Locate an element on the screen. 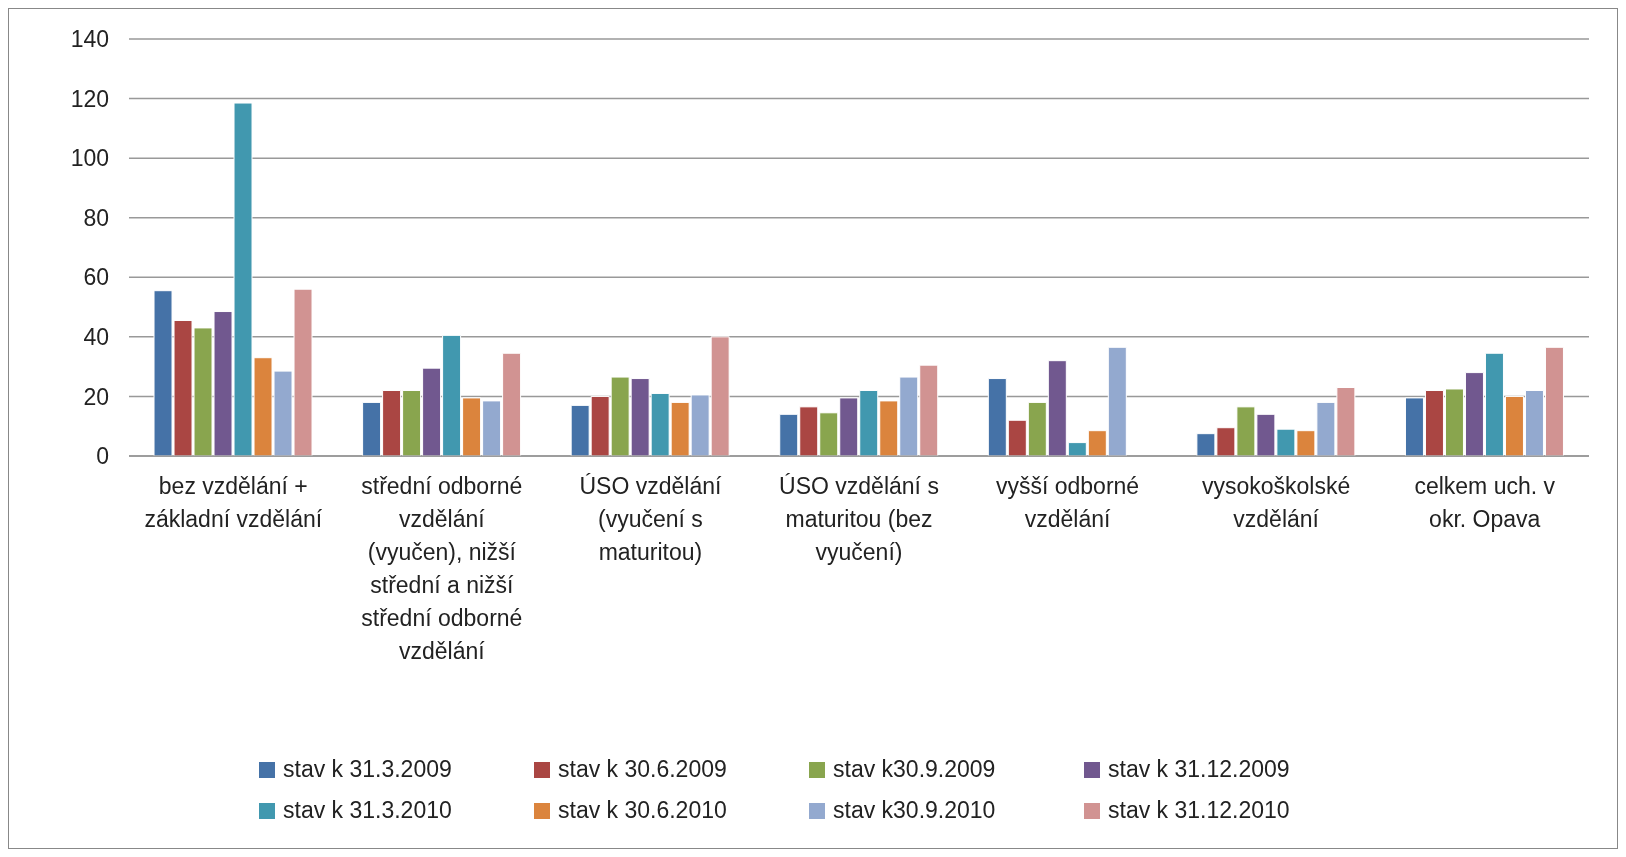 Image resolution: width=1626 pixels, height=857 pixels. legend-label: stav k 31.3.2010 is located at coordinates (367, 810).